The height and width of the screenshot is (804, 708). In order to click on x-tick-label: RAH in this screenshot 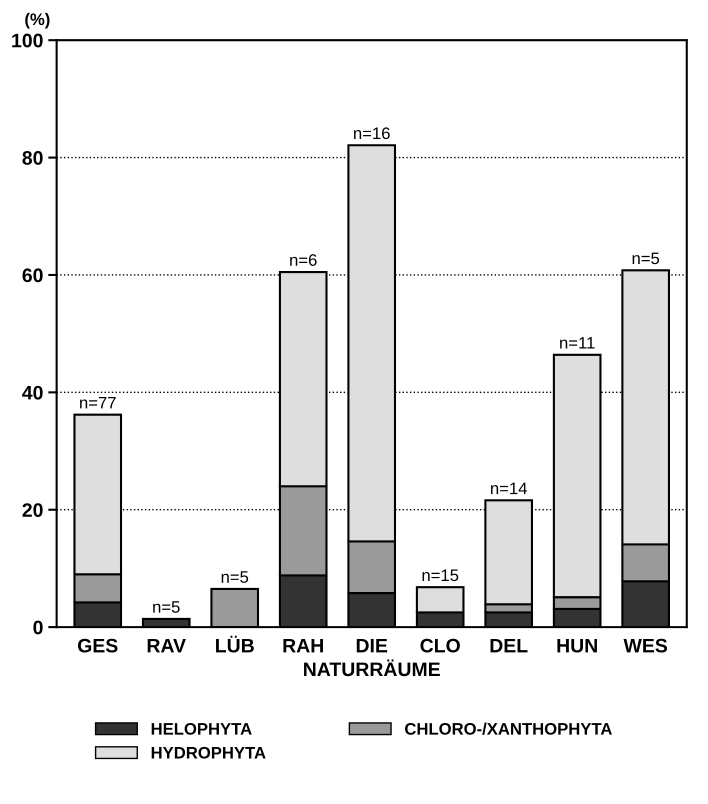, I will do `click(303, 645)`.